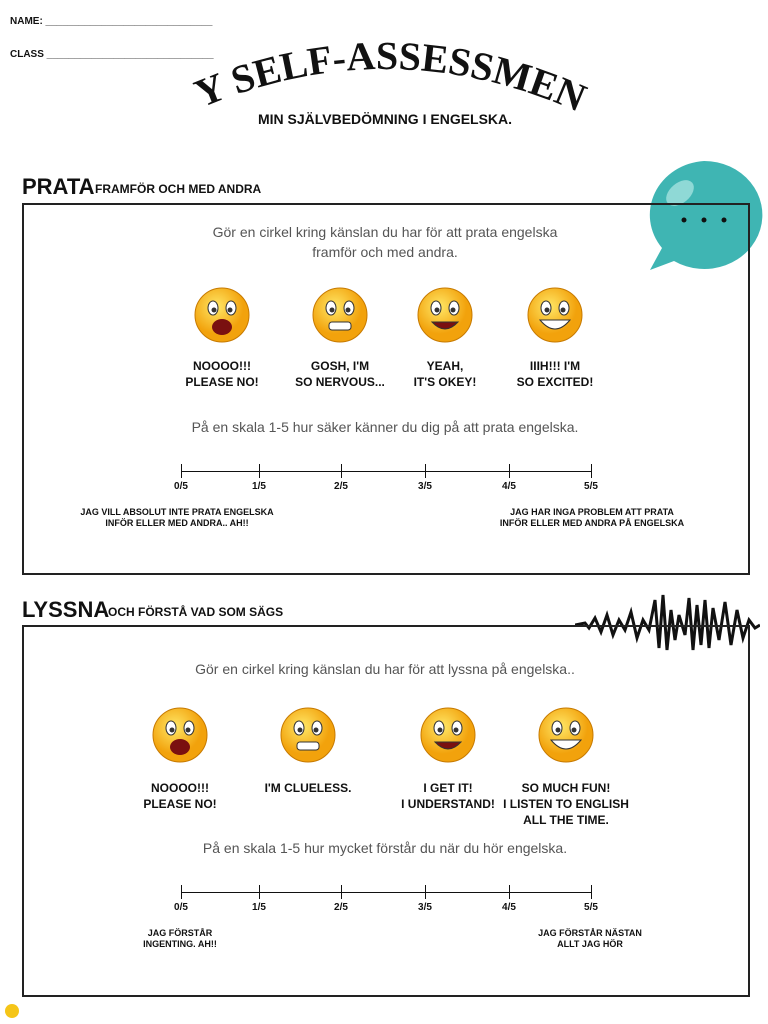 This screenshot has width=768, height=1024. I want to click on emotion-label: IIIH!!! I'M, so click(555, 366).